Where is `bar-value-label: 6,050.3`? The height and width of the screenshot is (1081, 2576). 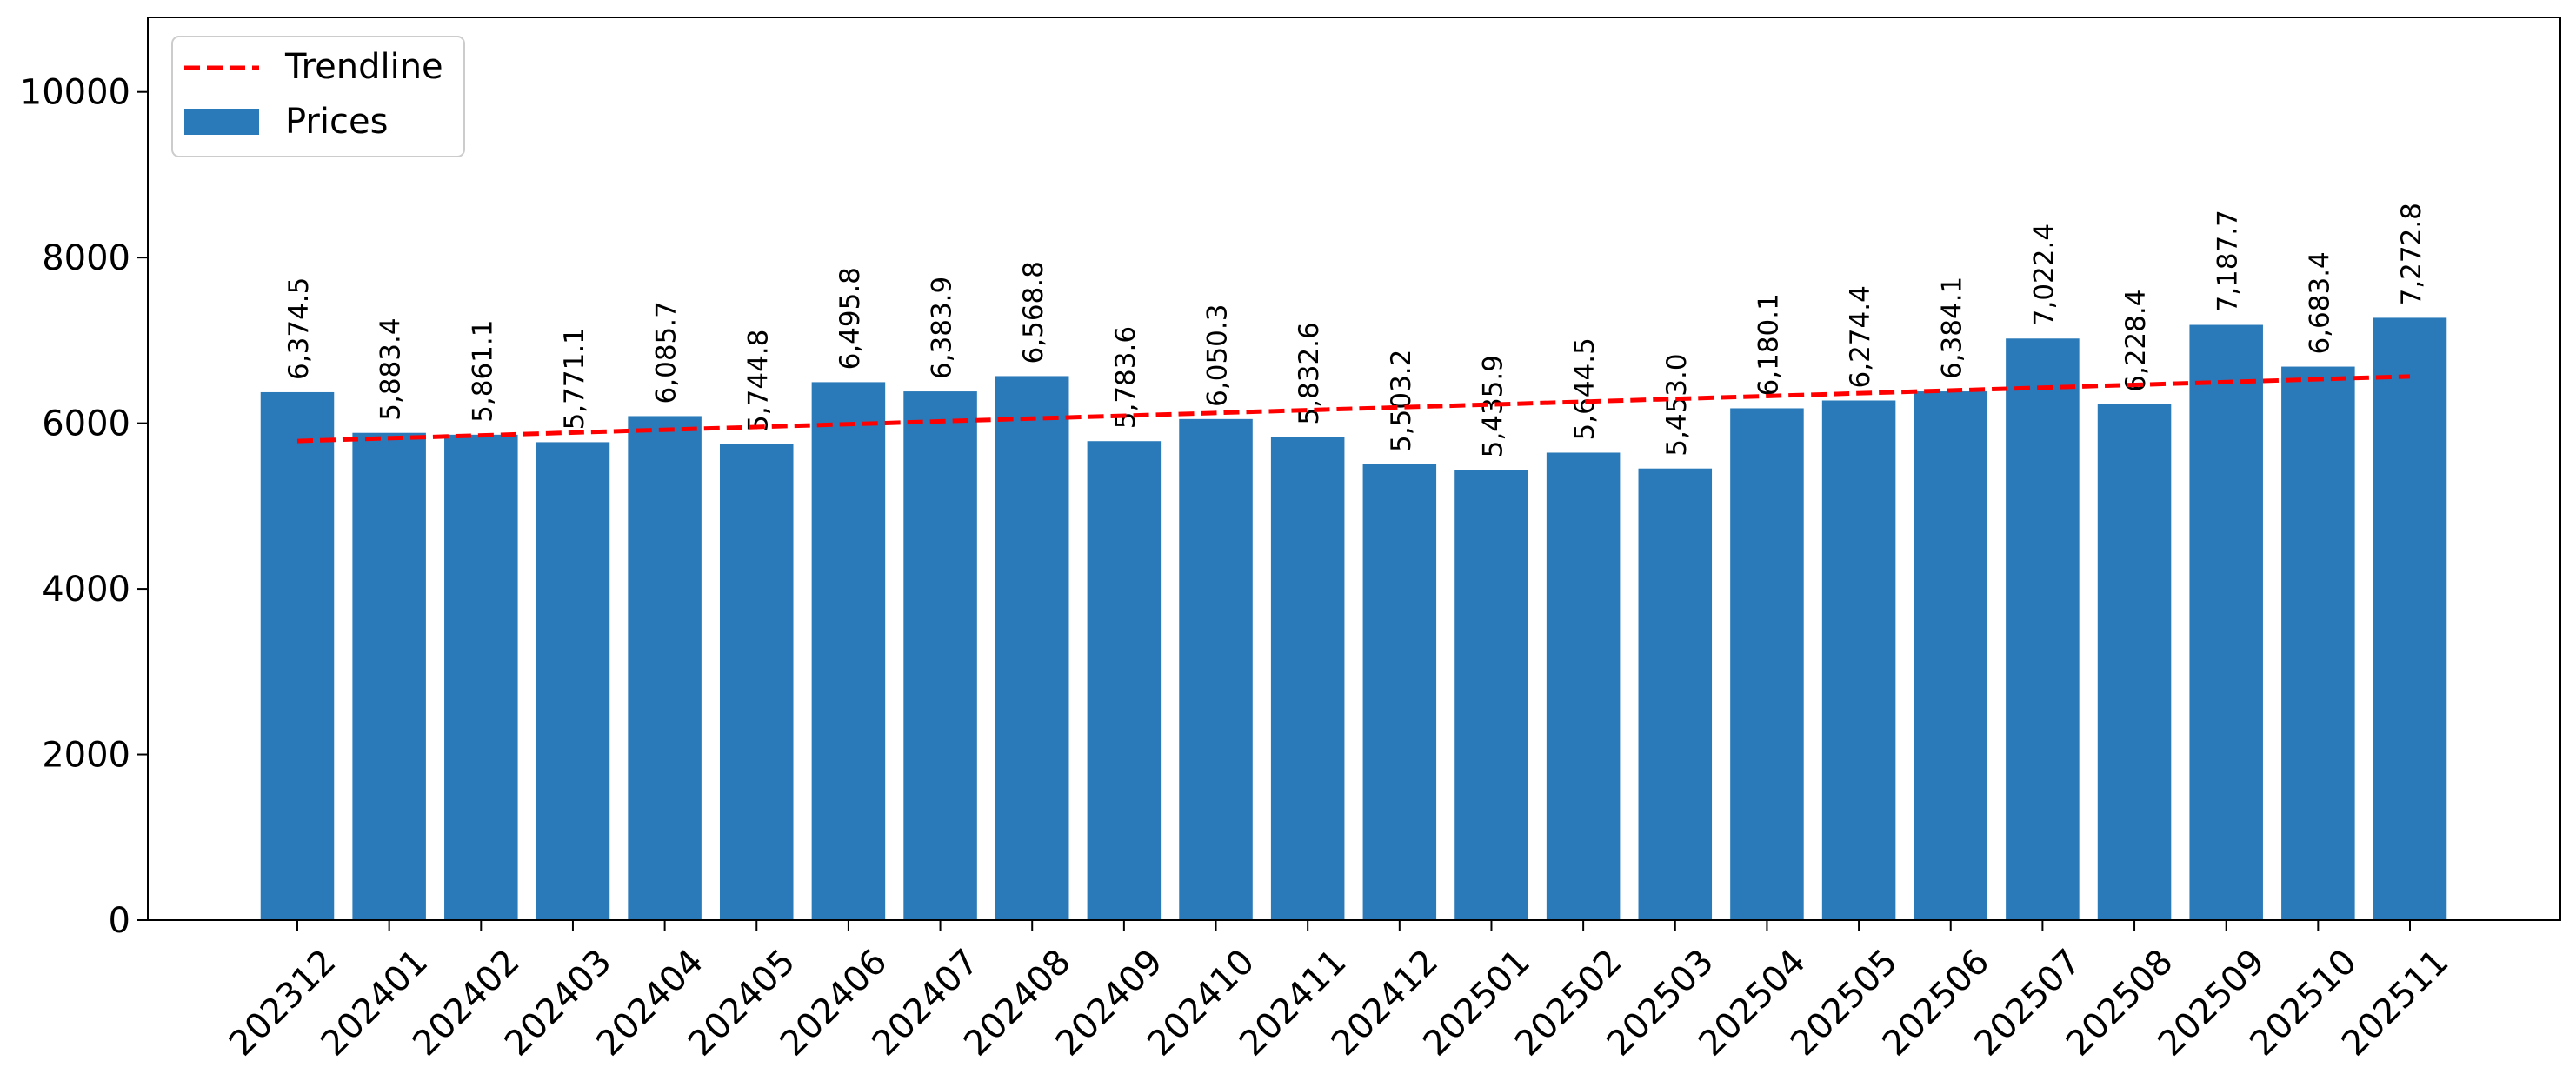 bar-value-label: 6,050.3 is located at coordinates (1218, 355).